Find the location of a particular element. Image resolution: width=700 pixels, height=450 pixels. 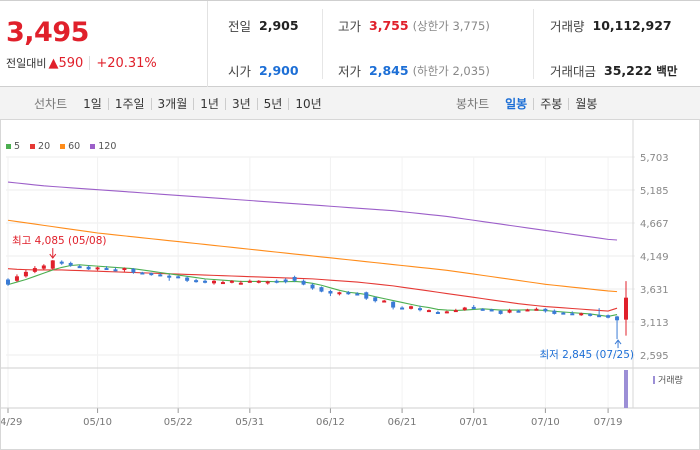

x-tick-label: 05/31 is located at coordinates (249, 422).